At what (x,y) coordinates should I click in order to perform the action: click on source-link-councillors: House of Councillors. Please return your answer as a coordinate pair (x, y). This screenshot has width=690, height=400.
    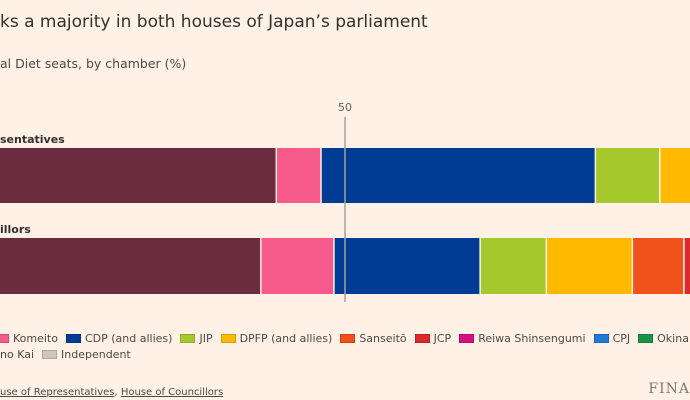
    Looking at the image, I should click on (172, 392).